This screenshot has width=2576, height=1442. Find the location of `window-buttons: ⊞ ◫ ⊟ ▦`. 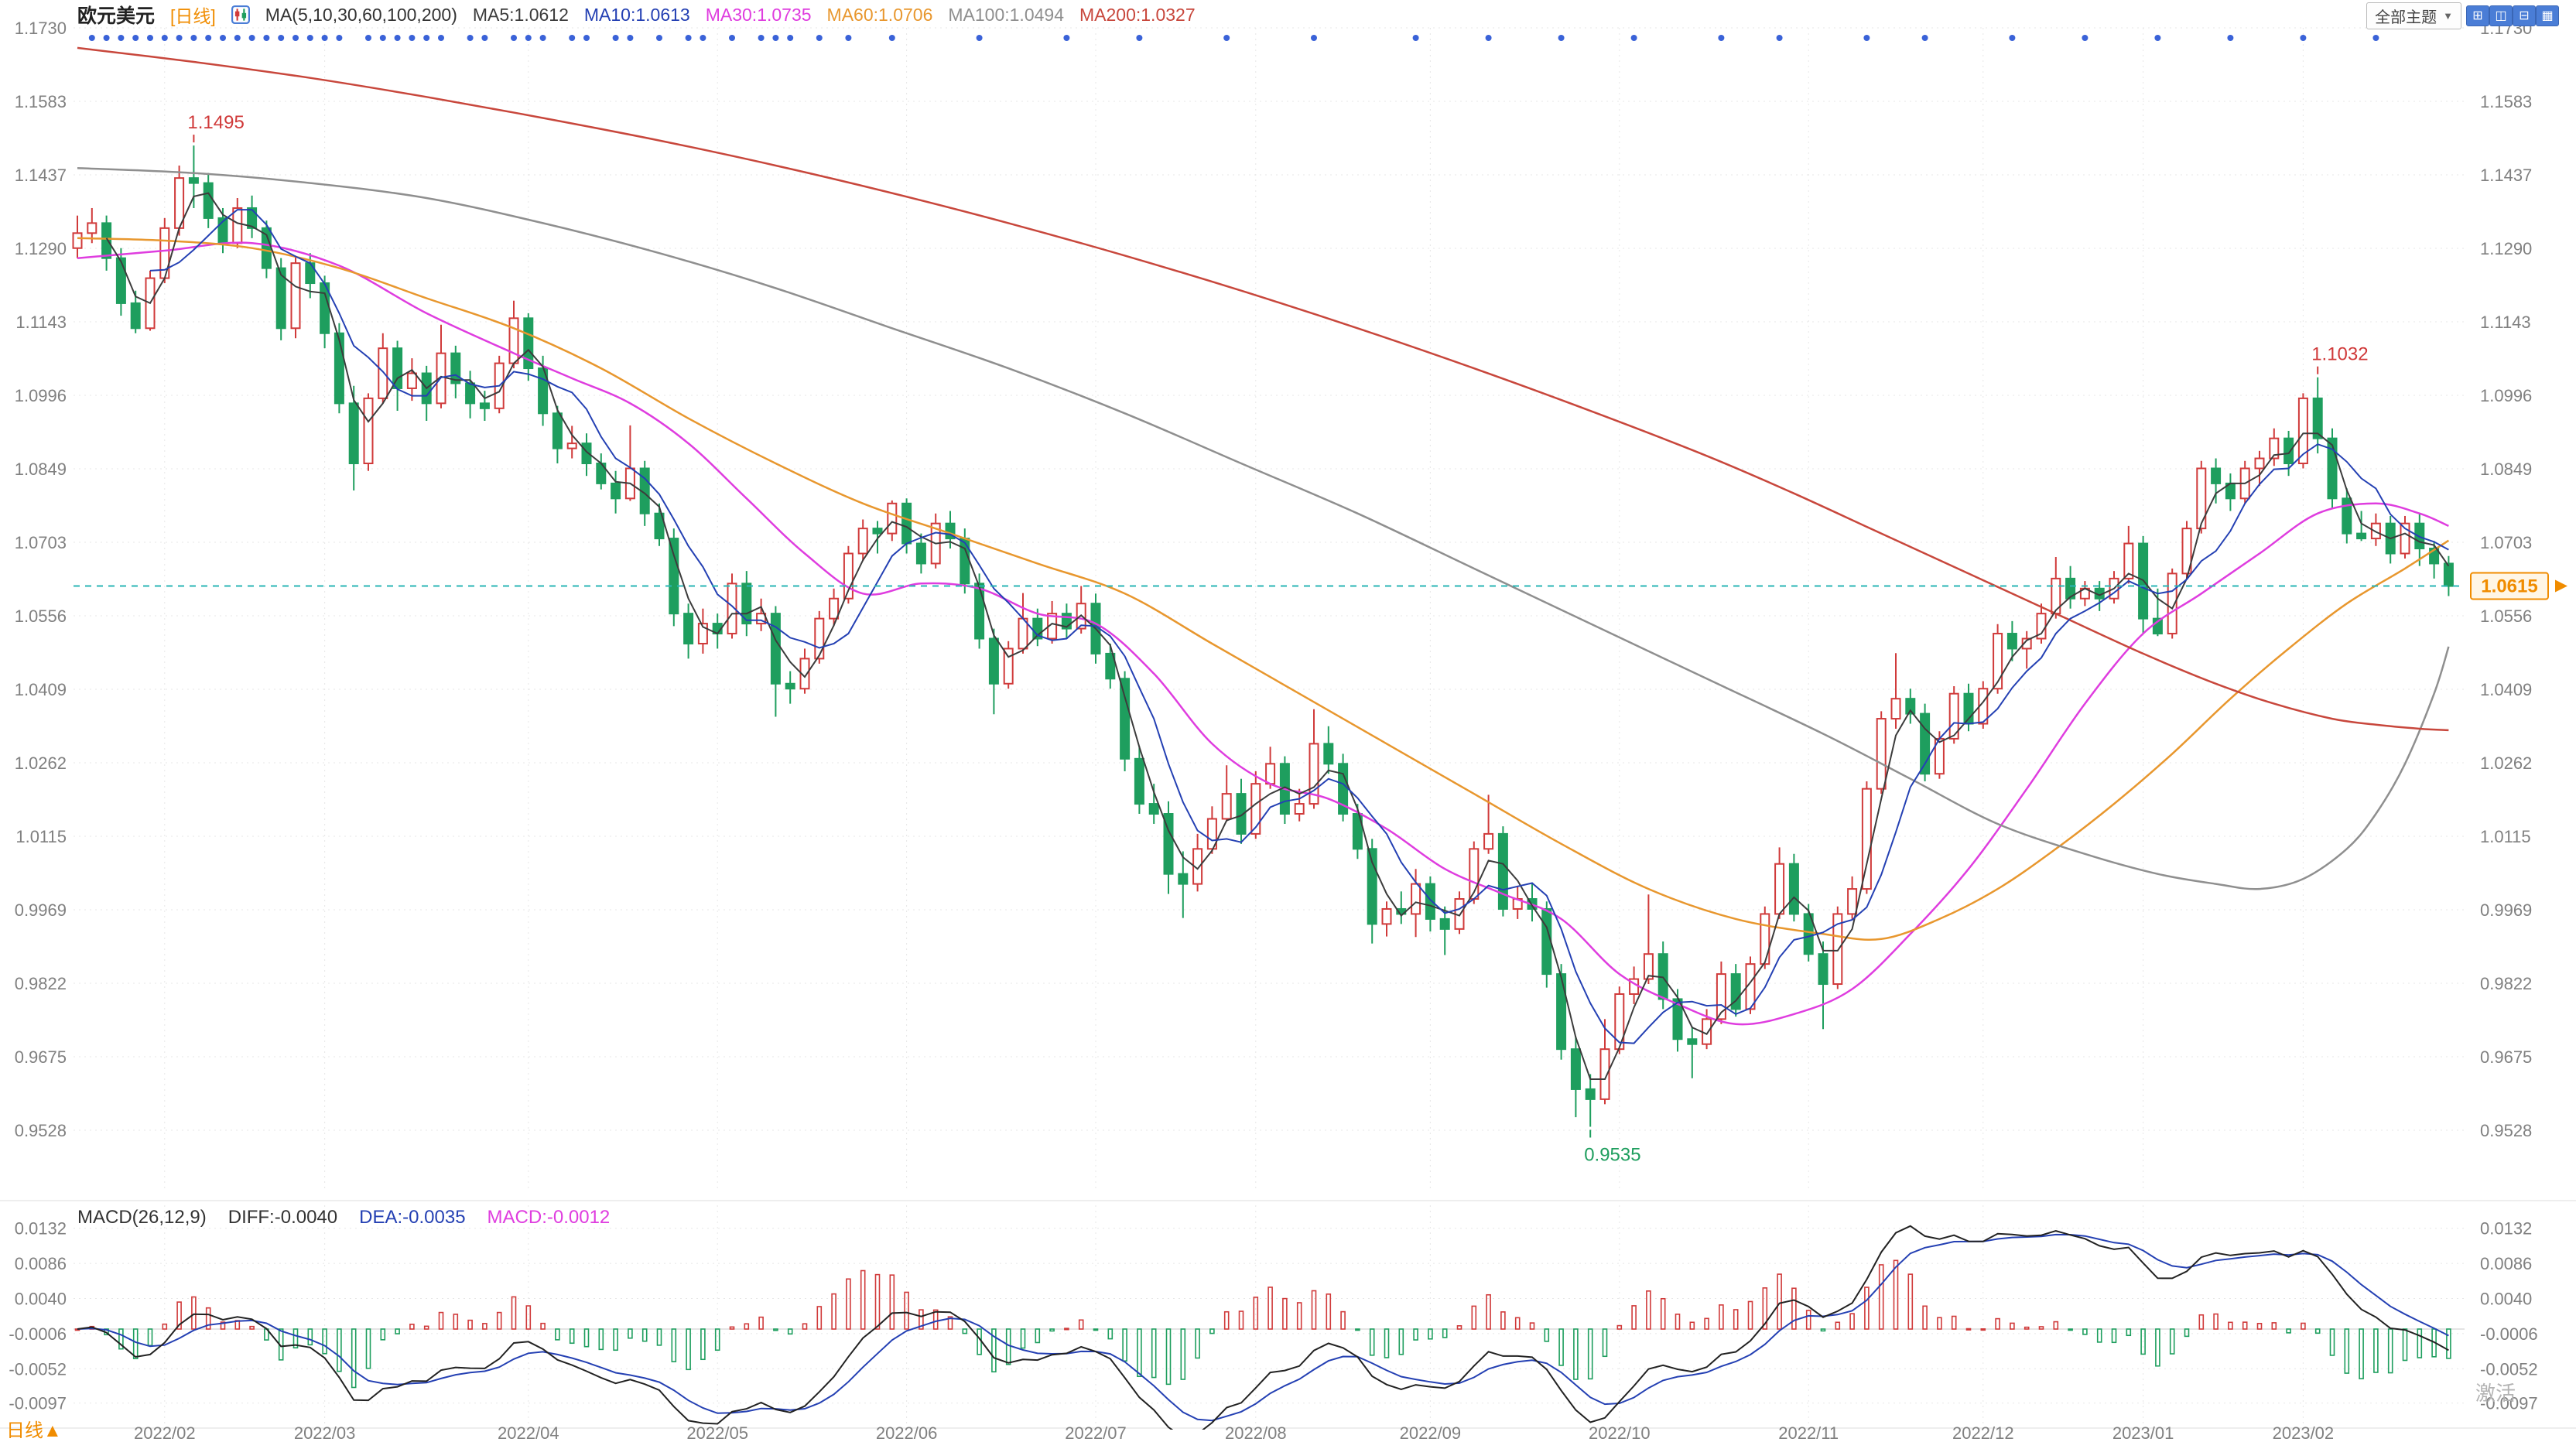

window-buttons: ⊞ ◫ ⊟ ▦ is located at coordinates (2513, 16).